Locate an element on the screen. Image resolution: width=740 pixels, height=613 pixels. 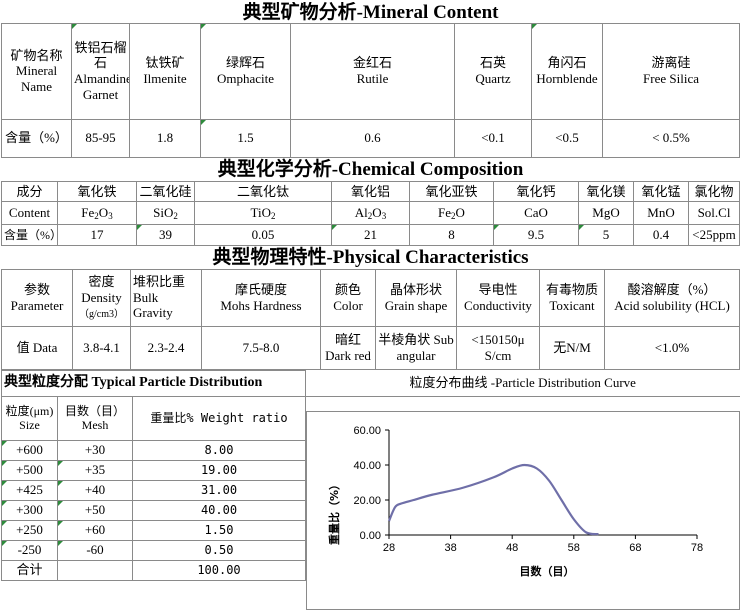
mineral-name-label: 矿物名称 Mineral Name is located at coordinates (36, 71).